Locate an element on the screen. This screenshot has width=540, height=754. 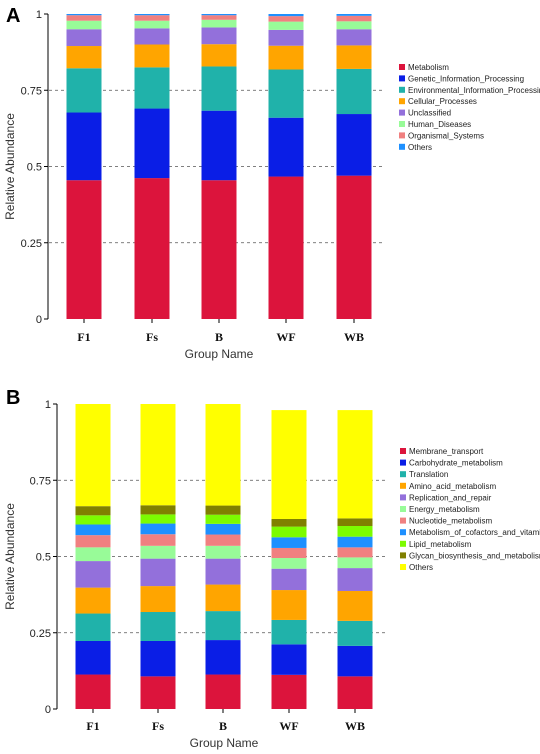
y-tick-label-a-3: 0.75 is located at coordinates (31, 91).